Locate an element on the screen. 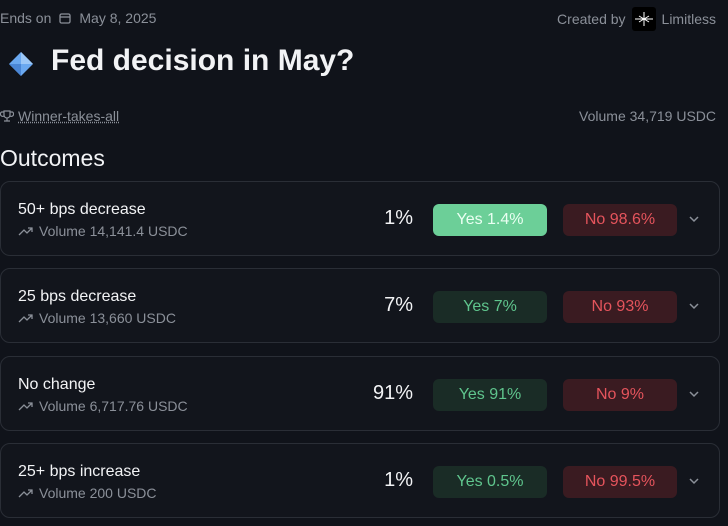 The width and height of the screenshot is (728, 526). outcome-name: 50+ bps decrease is located at coordinates (82, 209).